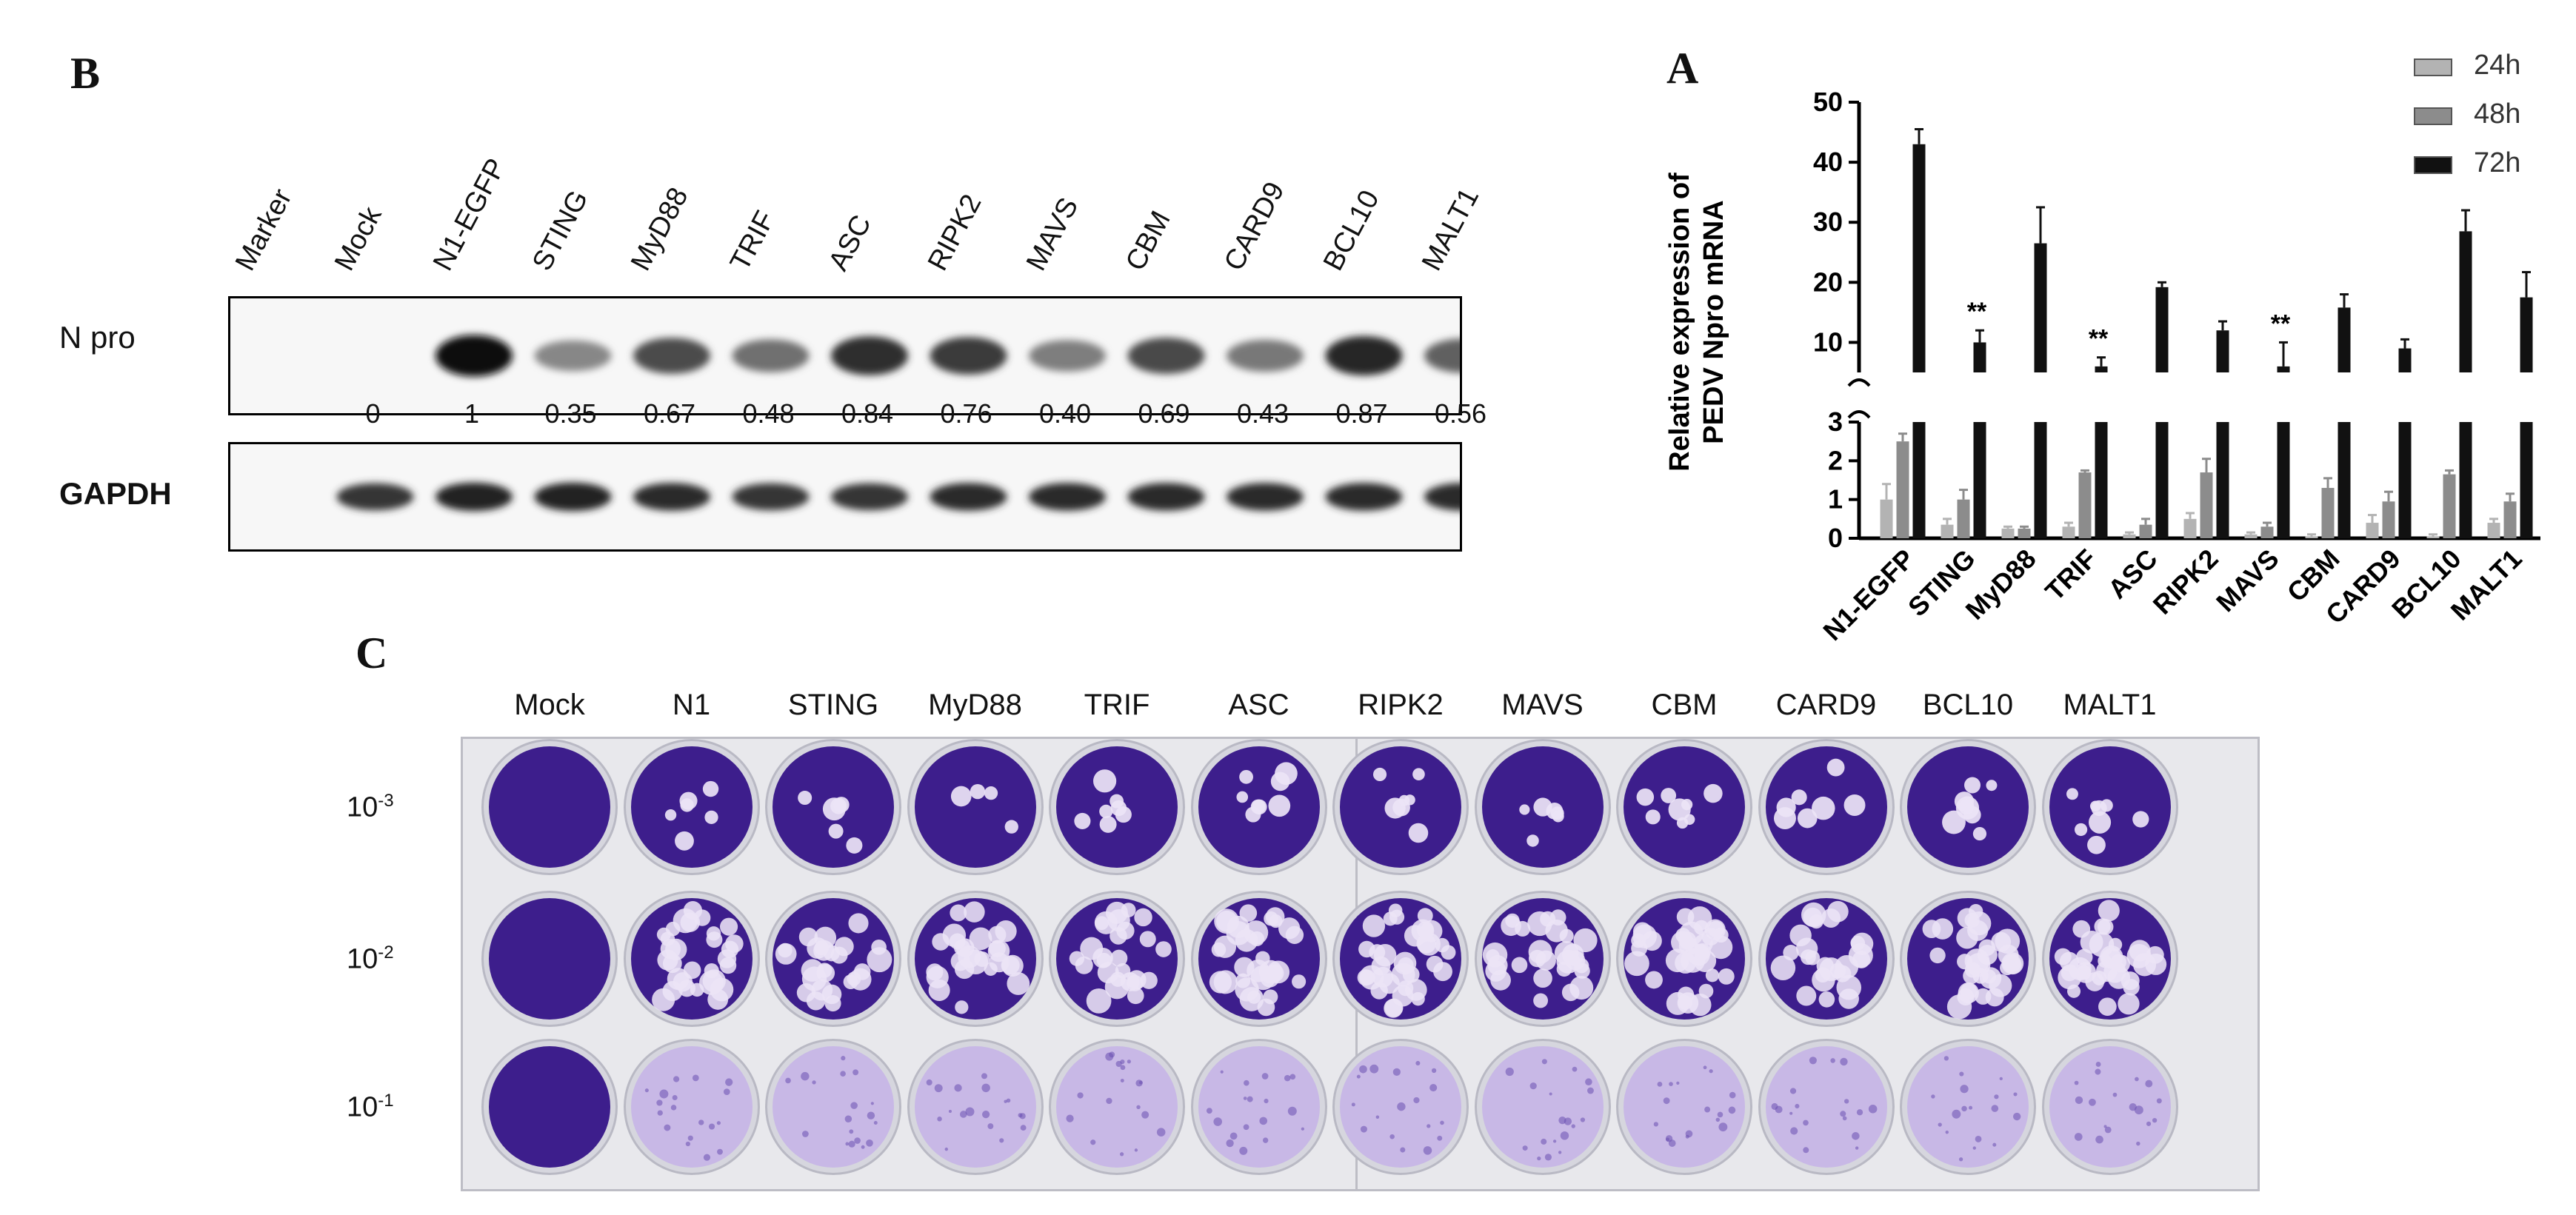 This screenshot has height=1215, width=2576. Describe the element at coordinates (2497, 162) in the screenshot. I see `legend-label: 72h` at that location.